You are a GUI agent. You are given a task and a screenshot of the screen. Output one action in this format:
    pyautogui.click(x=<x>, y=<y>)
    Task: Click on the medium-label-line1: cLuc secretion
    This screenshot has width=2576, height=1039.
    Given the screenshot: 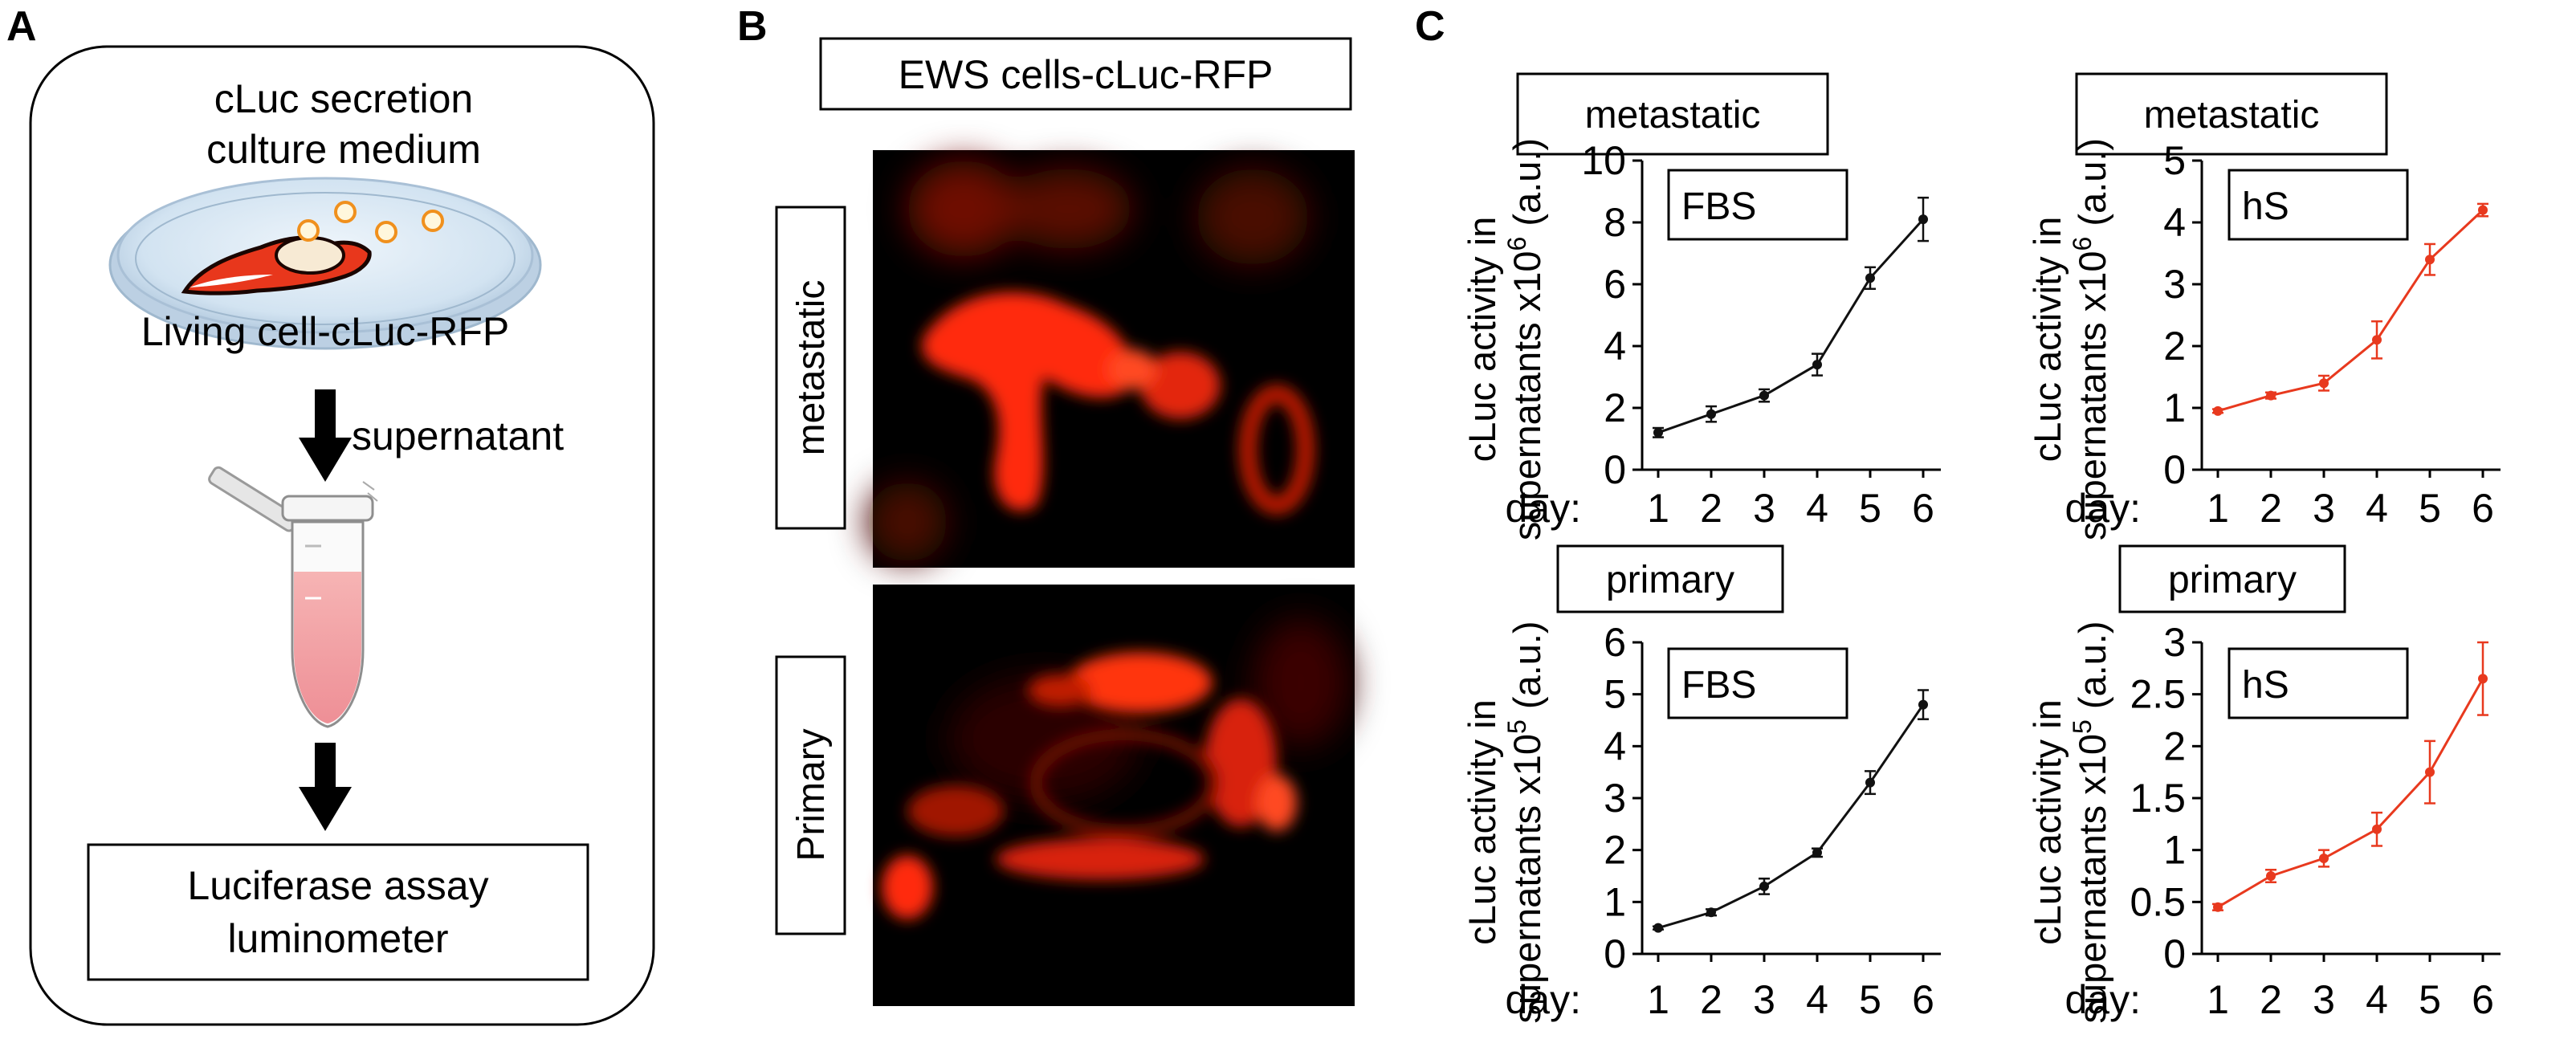 What is the action you would take?
    pyautogui.click(x=343, y=99)
    